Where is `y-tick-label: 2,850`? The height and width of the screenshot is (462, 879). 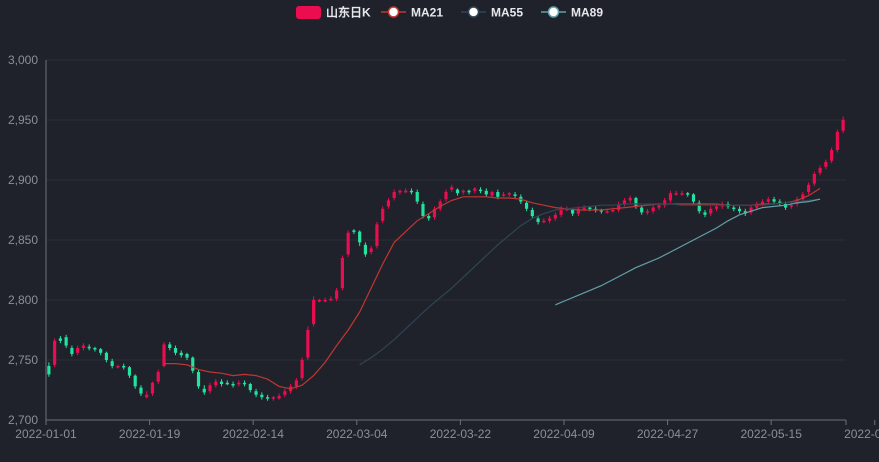 y-tick-label: 2,850 is located at coordinates (23, 240).